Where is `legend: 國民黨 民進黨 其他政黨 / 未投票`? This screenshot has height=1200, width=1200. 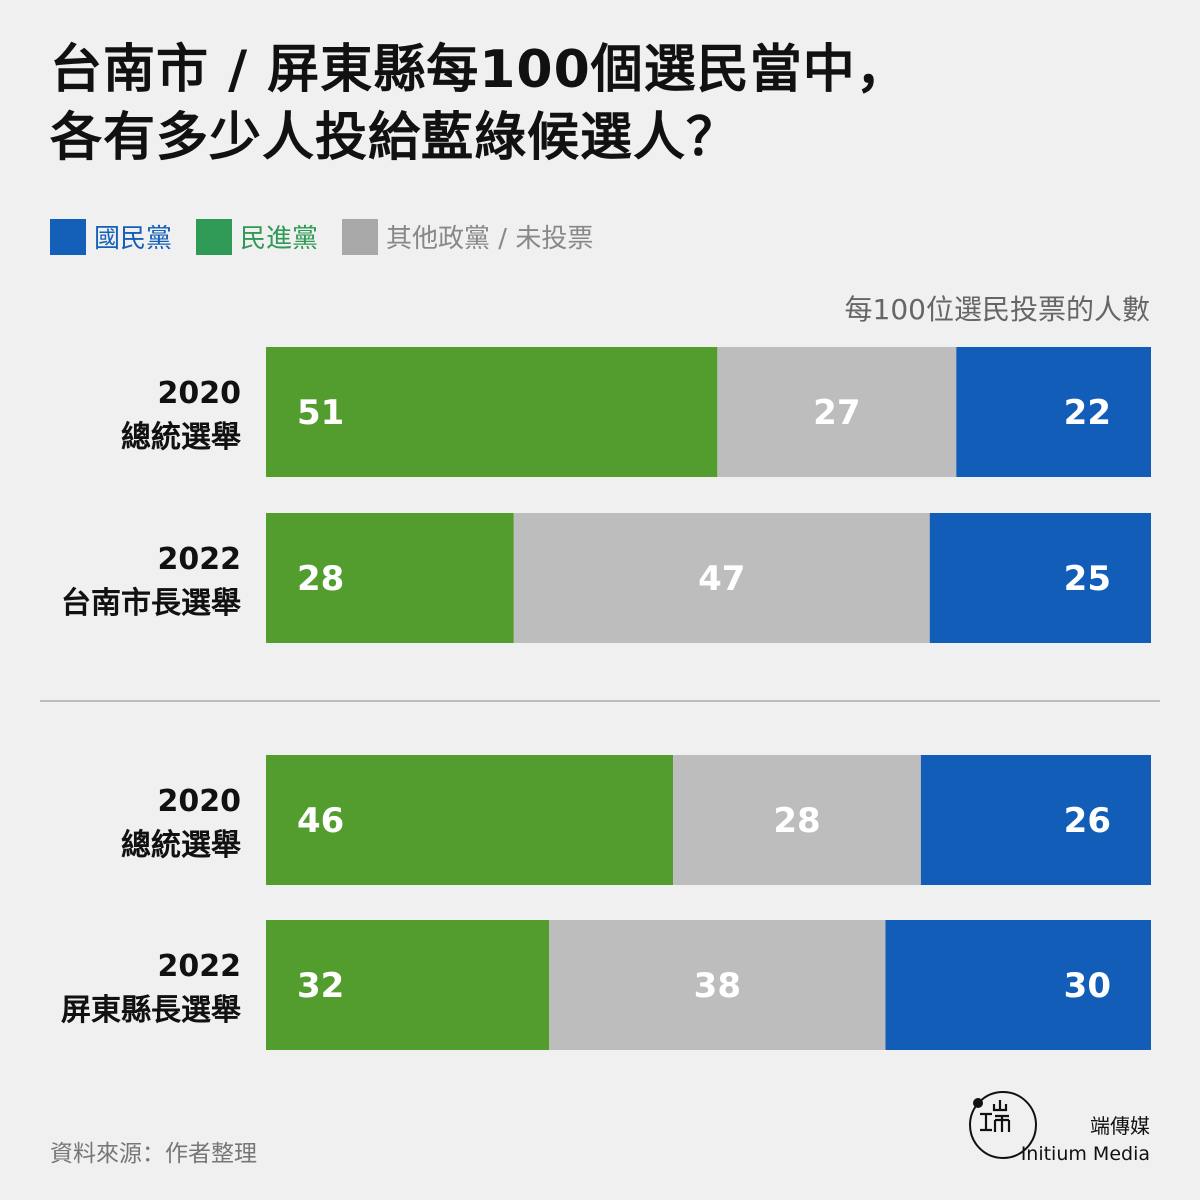
legend: 國民黨 民進黨 其他政黨 / 未投票 is located at coordinates (333, 236).